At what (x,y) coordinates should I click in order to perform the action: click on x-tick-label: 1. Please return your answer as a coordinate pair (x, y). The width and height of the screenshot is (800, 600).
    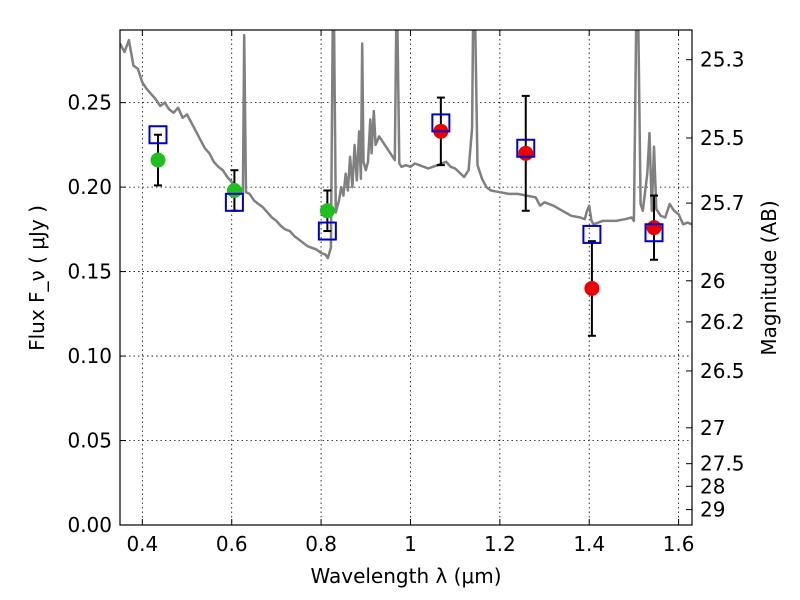
    Looking at the image, I should click on (410, 544).